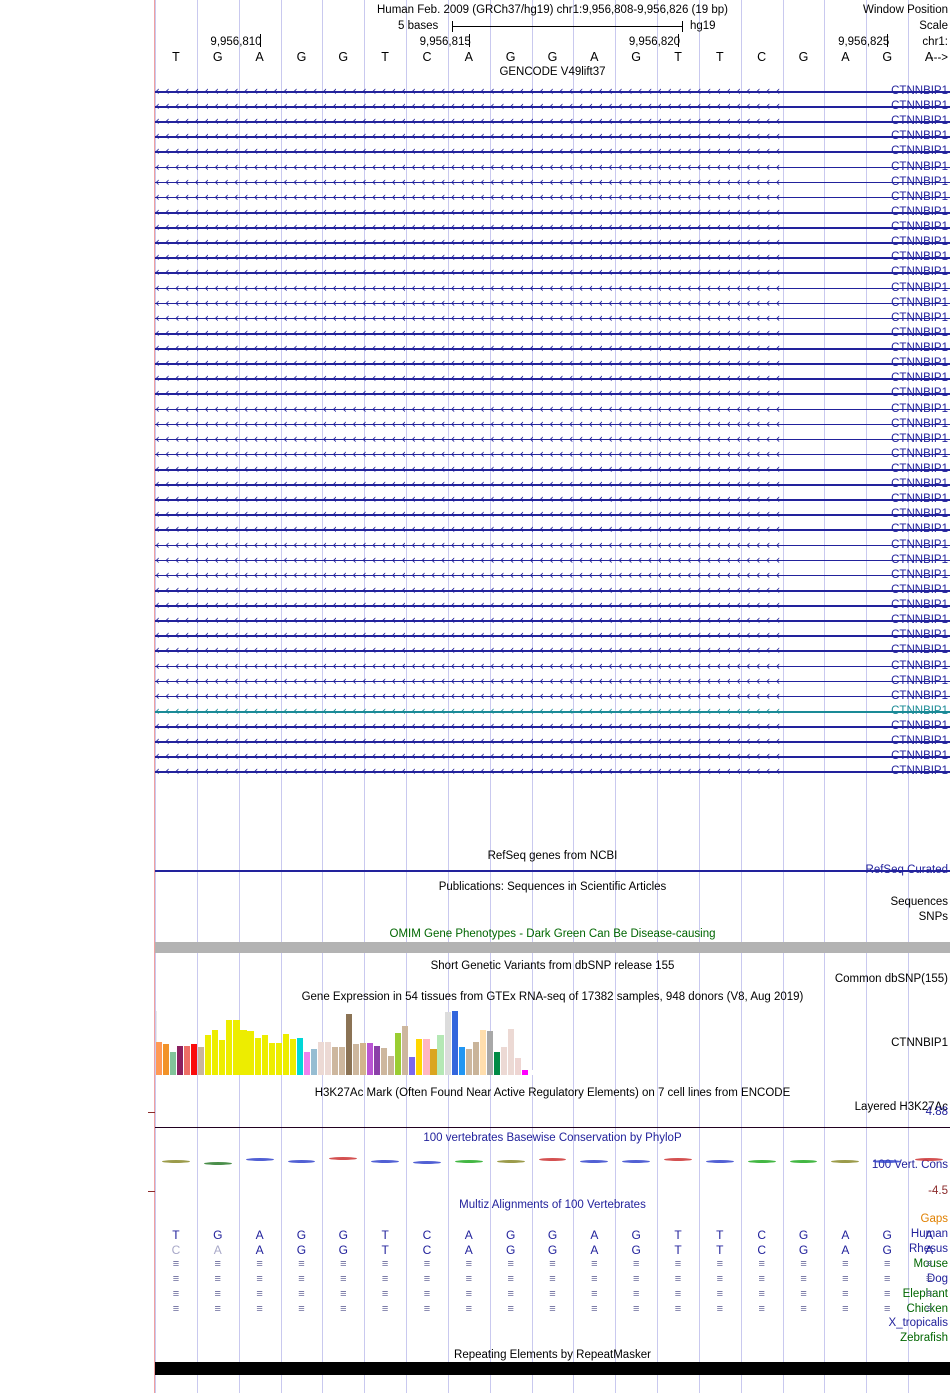 The width and height of the screenshot is (950, 1393). What do you see at coordinates (919, 1043) in the screenshot?
I see `gtex-gene-label: CTNNBIP1` at bounding box center [919, 1043].